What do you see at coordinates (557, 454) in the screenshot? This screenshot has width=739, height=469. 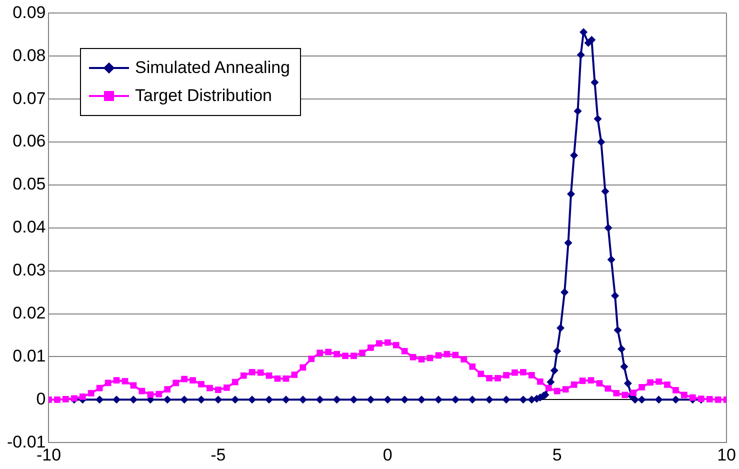 I see `x-tick-label: 5` at bounding box center [557, 454].